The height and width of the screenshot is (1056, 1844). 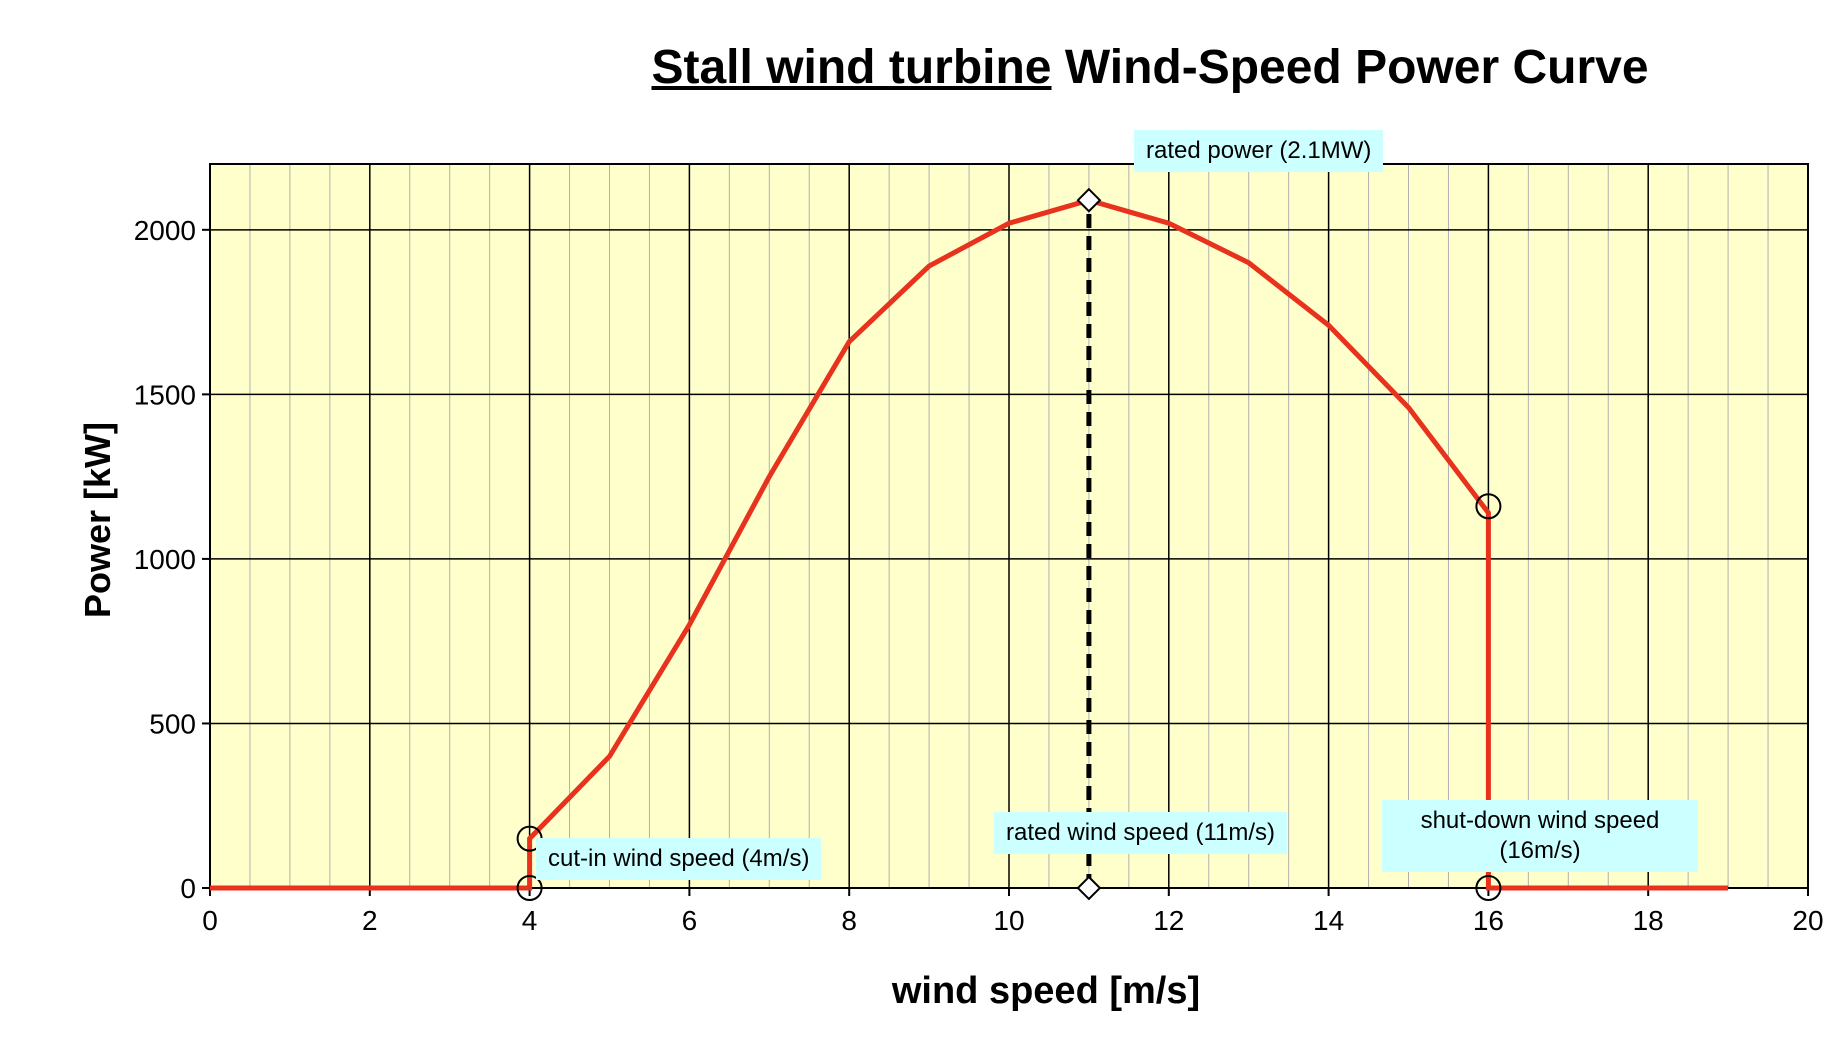 I want to click on x-tick-label: 16, so click(x=1488, y=920).